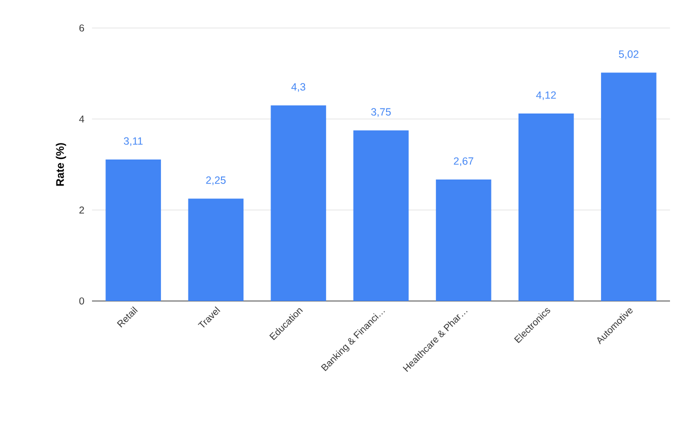 This screenshot has height=427, width=690. What do you see at coordinates (381, 112) in the screenshot?
I see `data-label: 3,75` at bounding box center [381, 112].